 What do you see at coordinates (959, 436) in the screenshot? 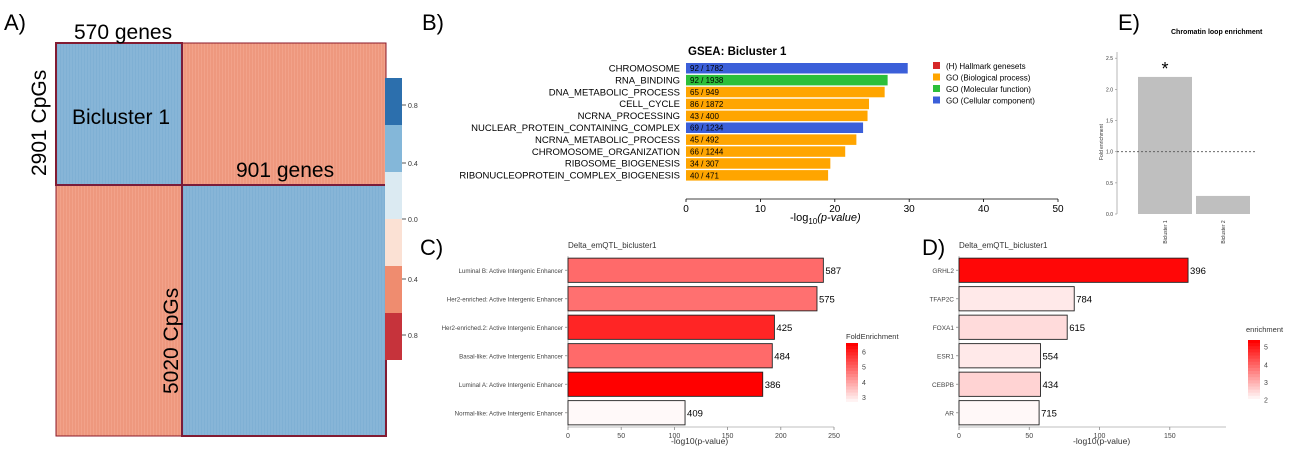
I see `x-tick-label: 0` at bounding box center [959, 436].